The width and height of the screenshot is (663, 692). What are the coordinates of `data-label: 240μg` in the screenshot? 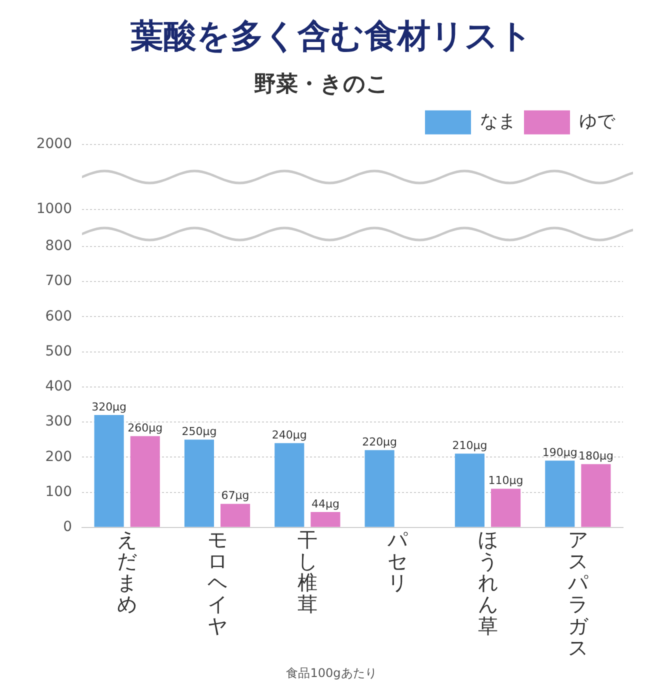 It's located at (289, 435).